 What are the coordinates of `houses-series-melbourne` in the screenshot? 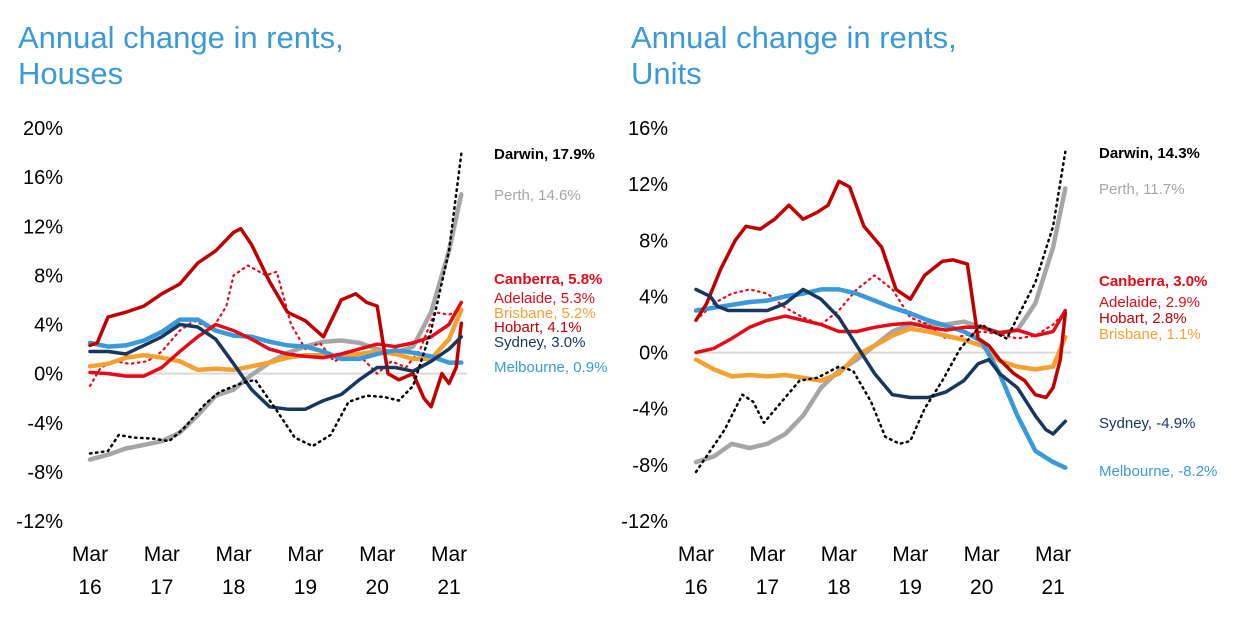 It's located at (275, 341).